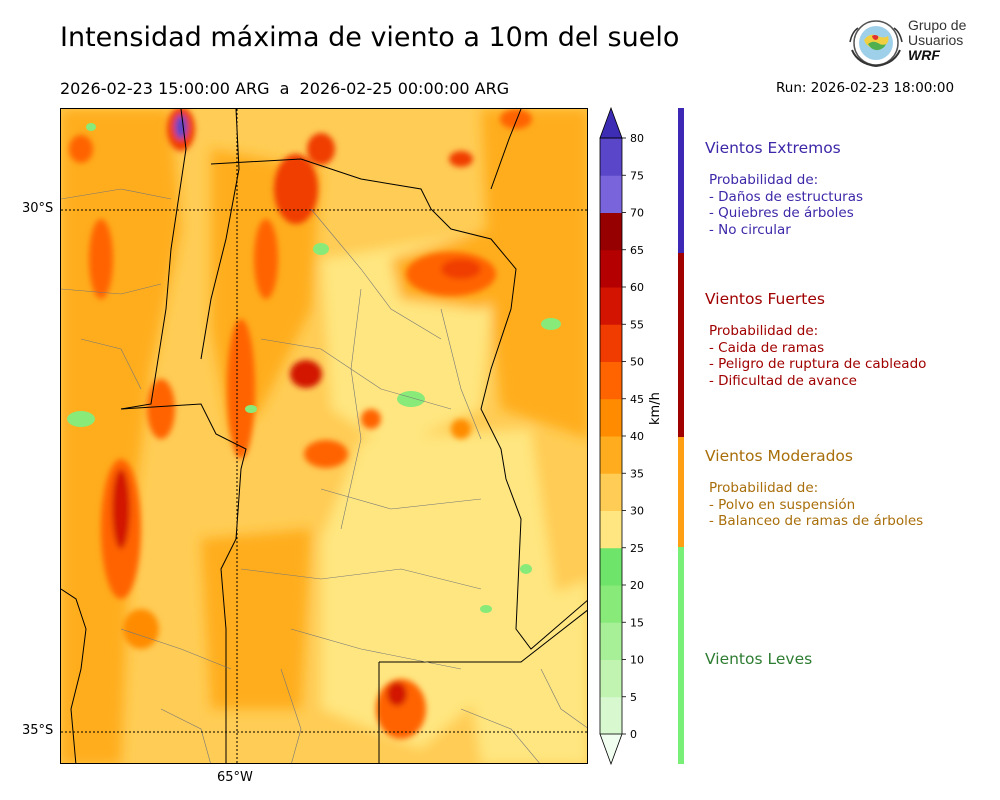 The width and height of the screenshot is (1000, 800). What do you see at coordinates (876, 44) in the screenshot?
I see `globe-emblem-icon` at bounding box center [876, 44].